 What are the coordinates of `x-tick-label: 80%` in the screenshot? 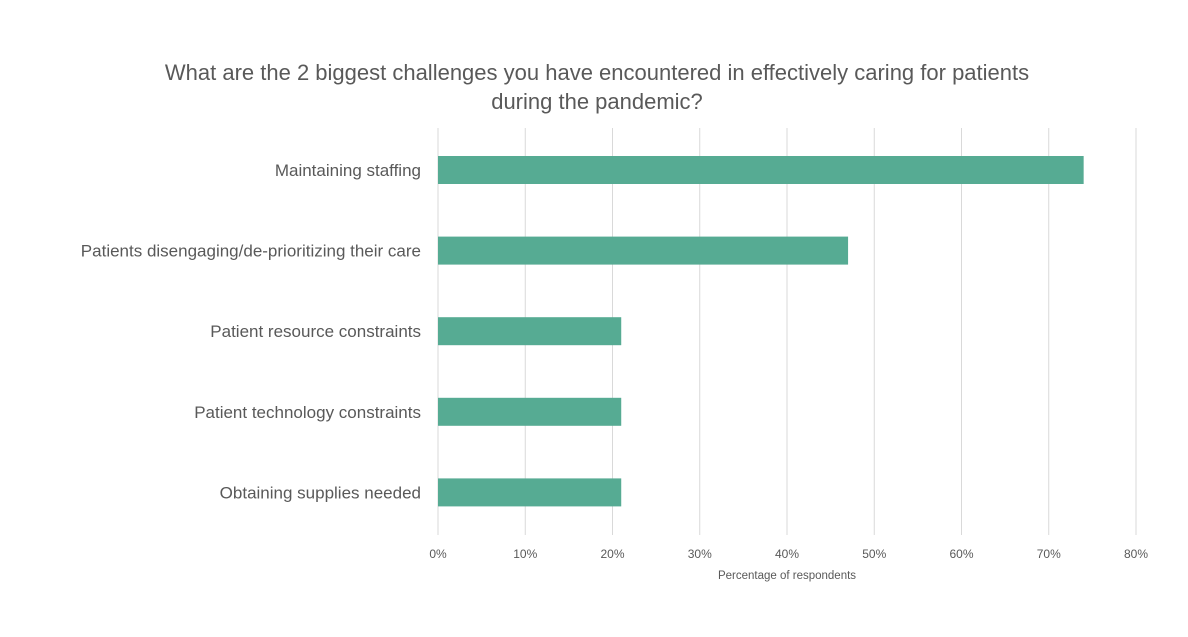 It's located at (1136, 554).